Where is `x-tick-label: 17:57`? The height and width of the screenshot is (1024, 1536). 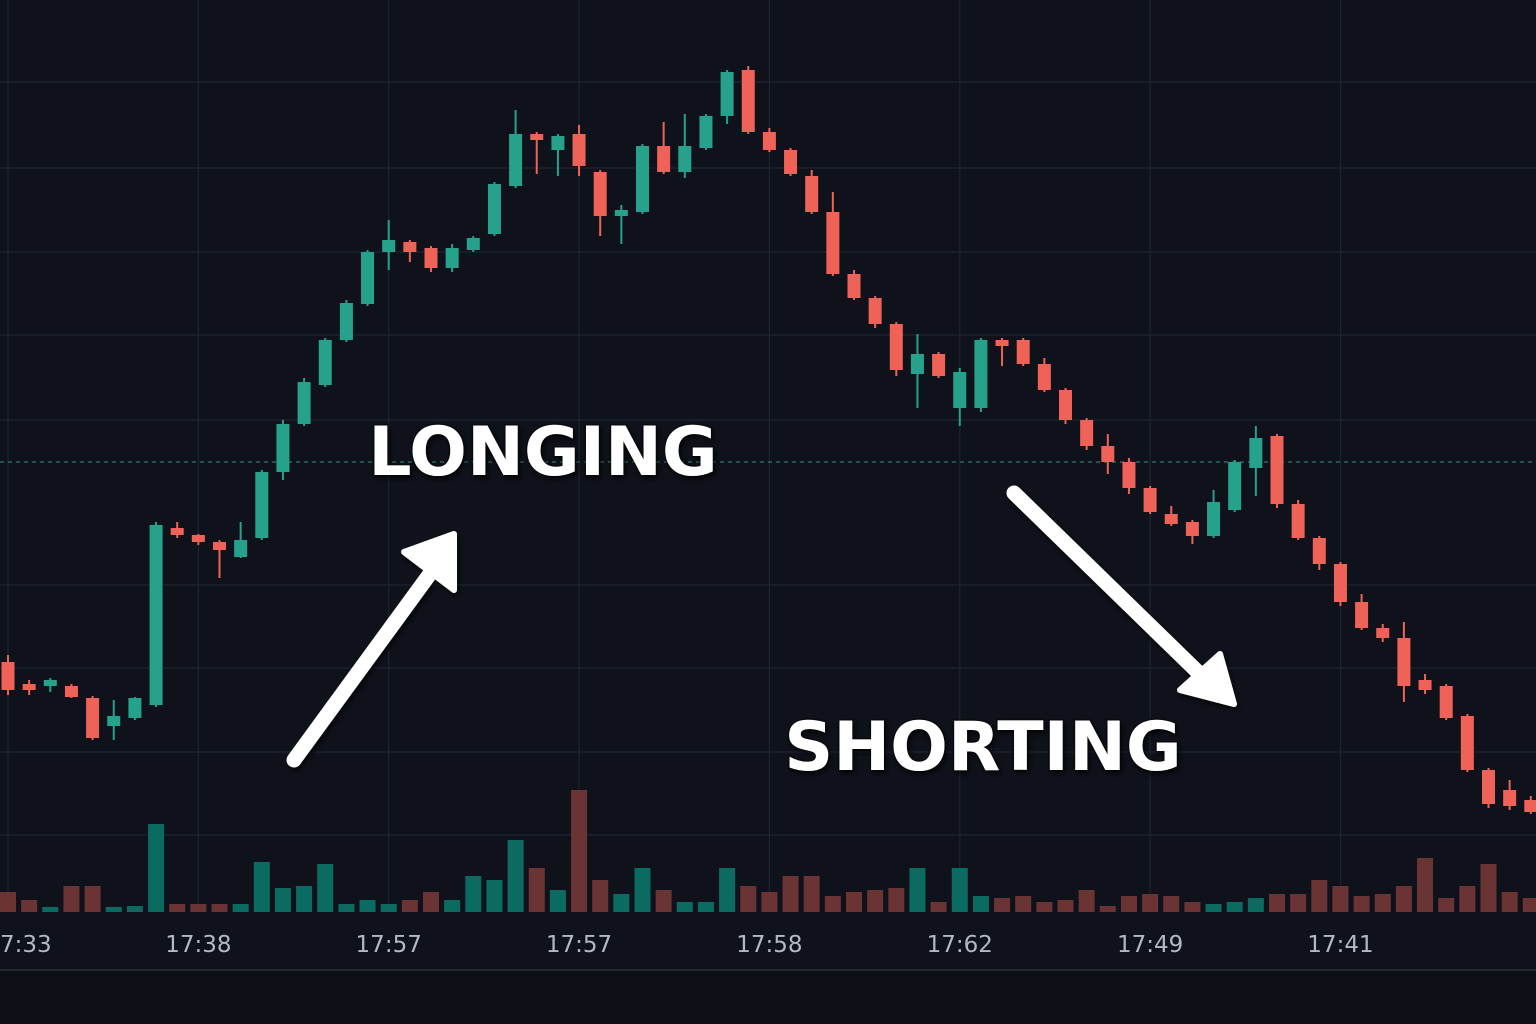 x-tick-label: 17:57 is located at coordinates (579, 945).